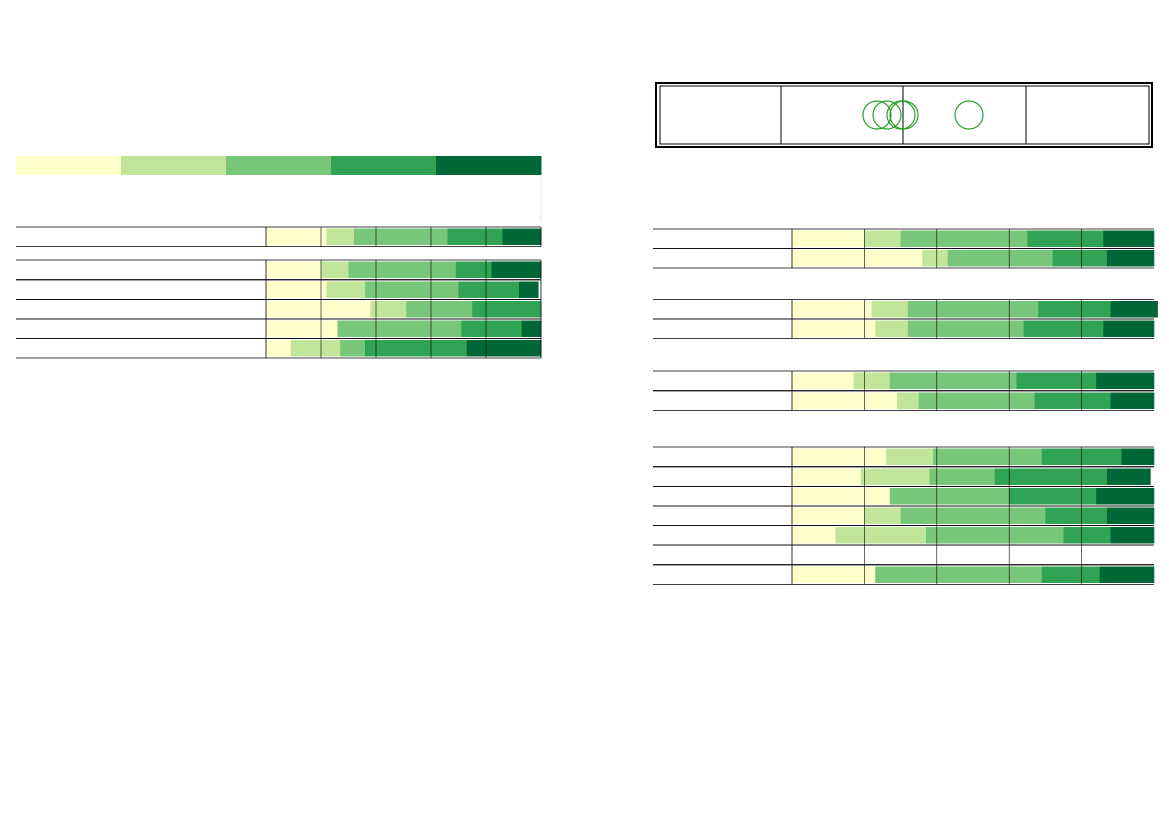  Describe the element at coordinates (335, 269) in the screenshot. I see `left-bar-g2-r1-s2` at that location.